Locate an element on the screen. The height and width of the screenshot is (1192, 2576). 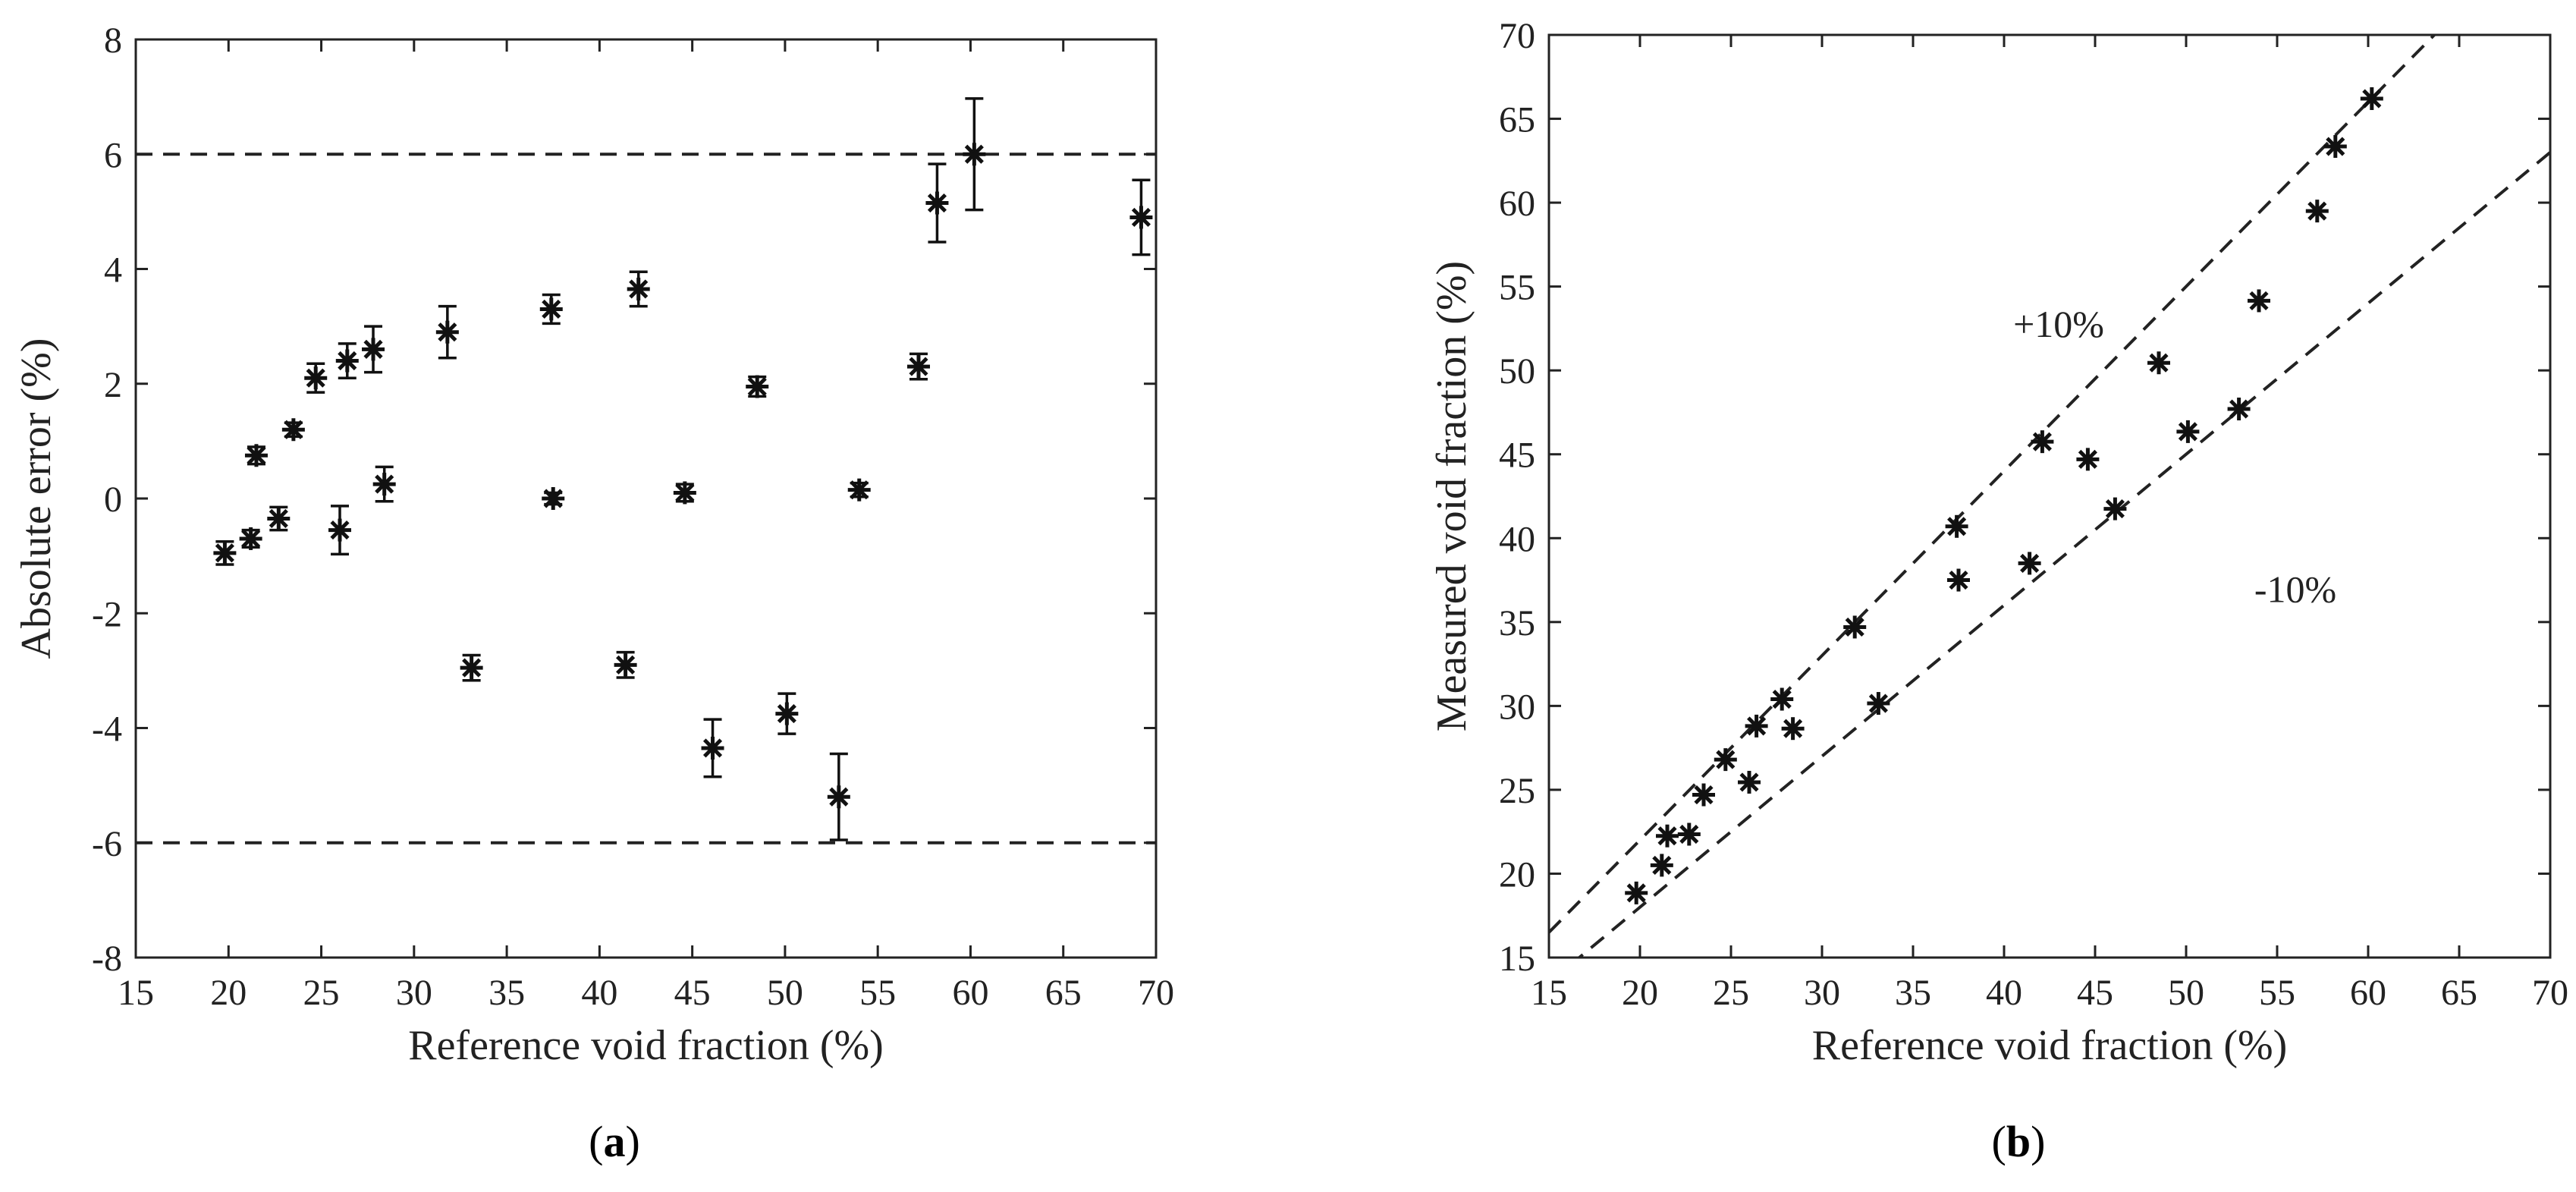
y-tick-label: 25 is located at coordinates (1517, 791).